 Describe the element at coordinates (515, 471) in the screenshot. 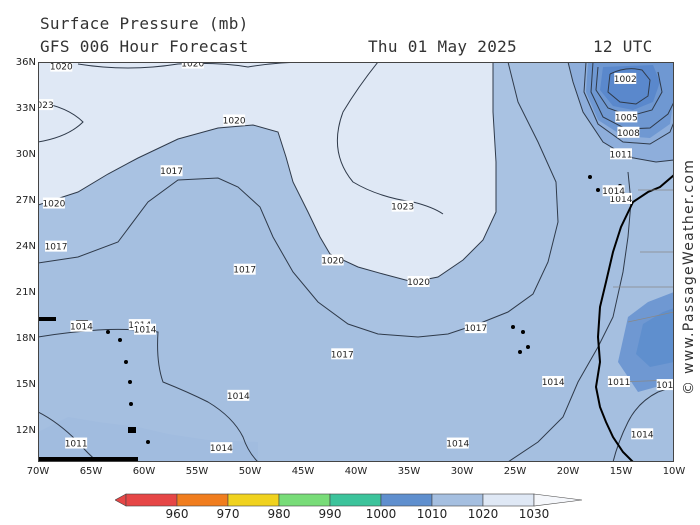

I see `lon-label: 25W` at that location.